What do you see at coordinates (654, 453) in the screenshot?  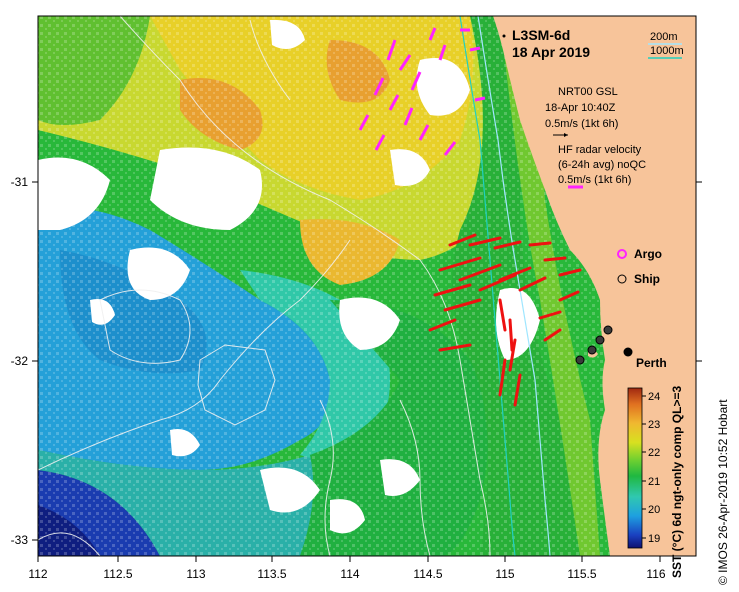 I see `cb-tick-22: 22` at bounding box center [654, 453].